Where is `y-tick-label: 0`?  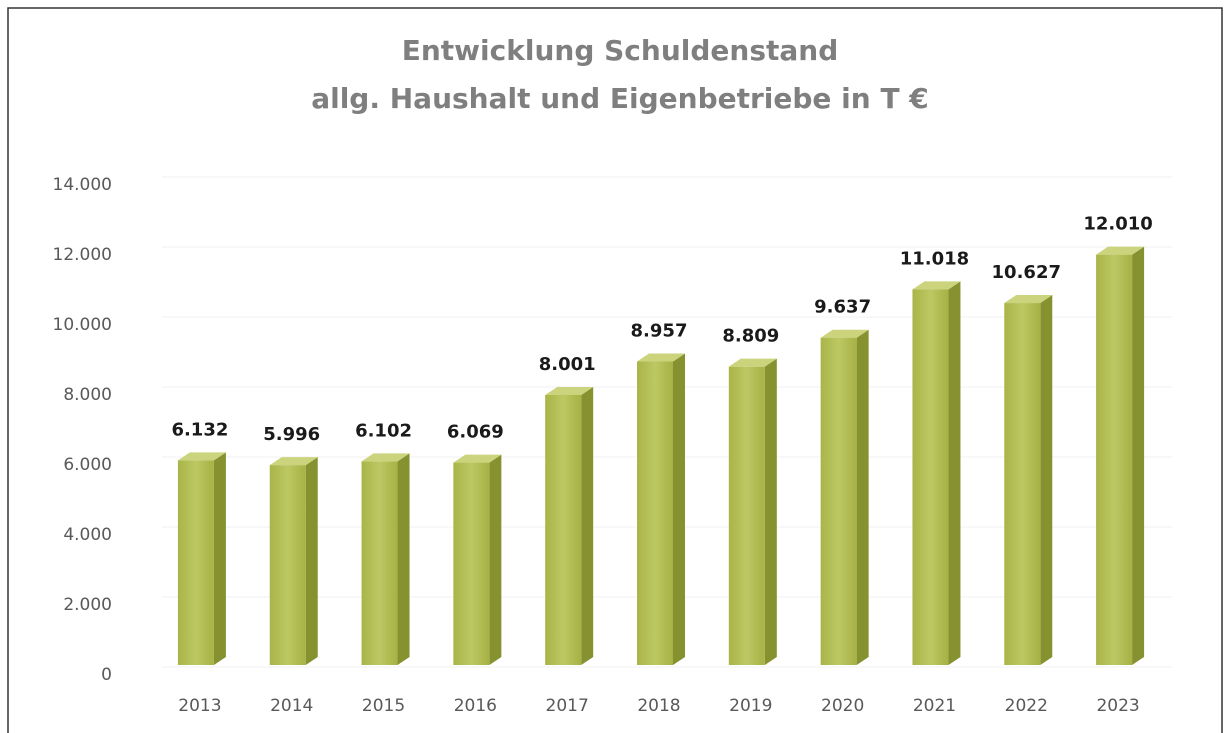 y-tick-label: 0 is located at coordinates (106, 675).